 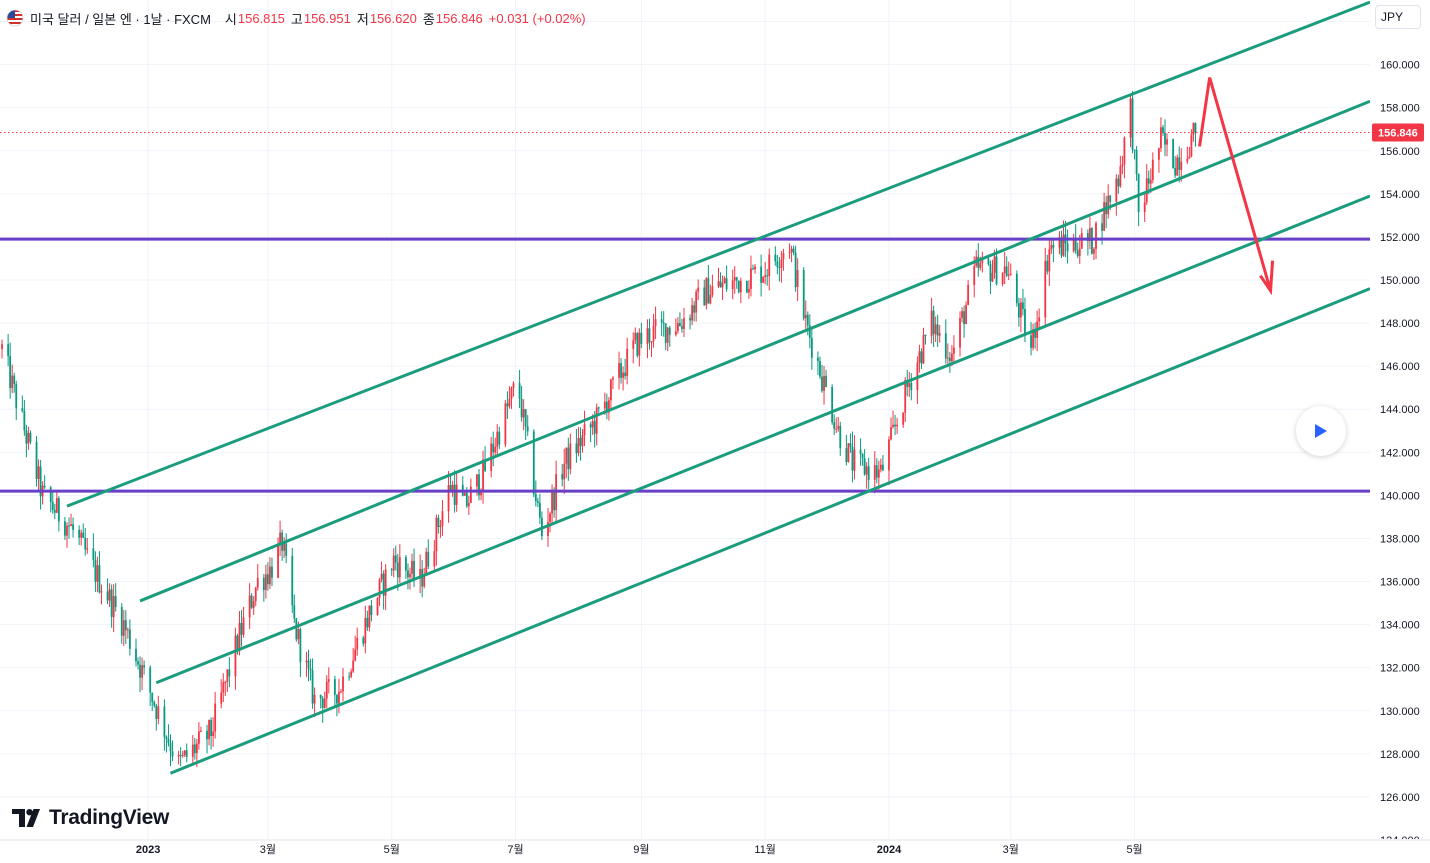 What do you see at coordinates (428, 19) in the screenshot?
I see `close-label: 종` at bounding box center [428, 19].